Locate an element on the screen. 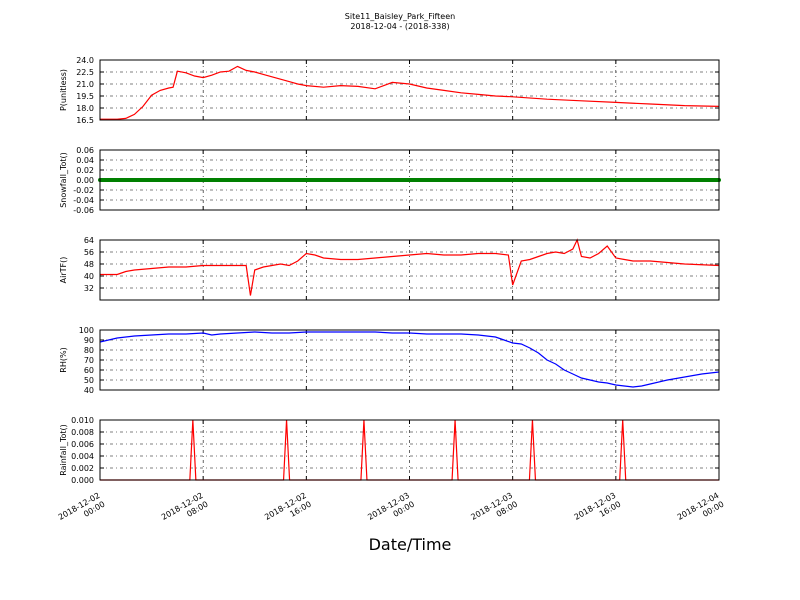 This screenshot has width=800, height=600. y-axis-label: P(unitless) is located at coordinates (63, 90).